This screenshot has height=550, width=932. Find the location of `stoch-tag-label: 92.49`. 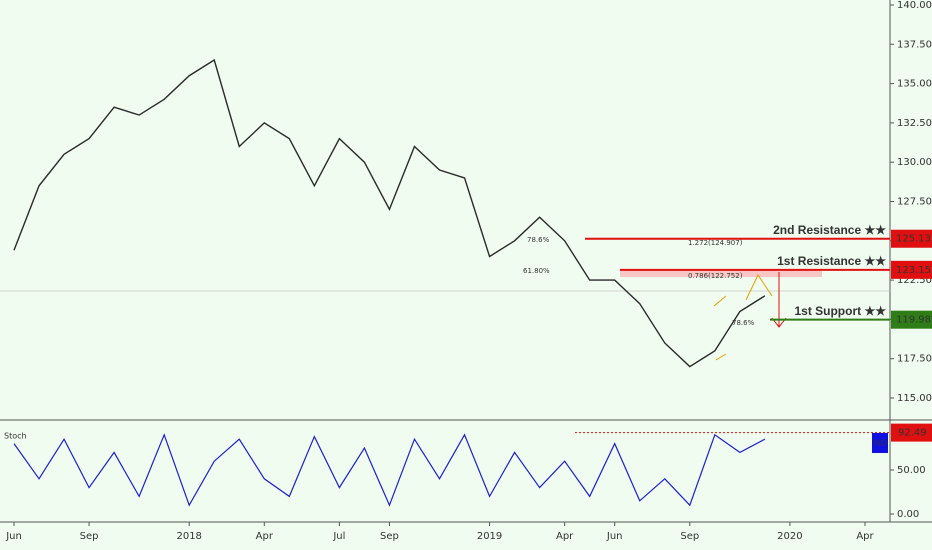

stoch-tag-label: 92.49 is located at coordinates (912, 433).